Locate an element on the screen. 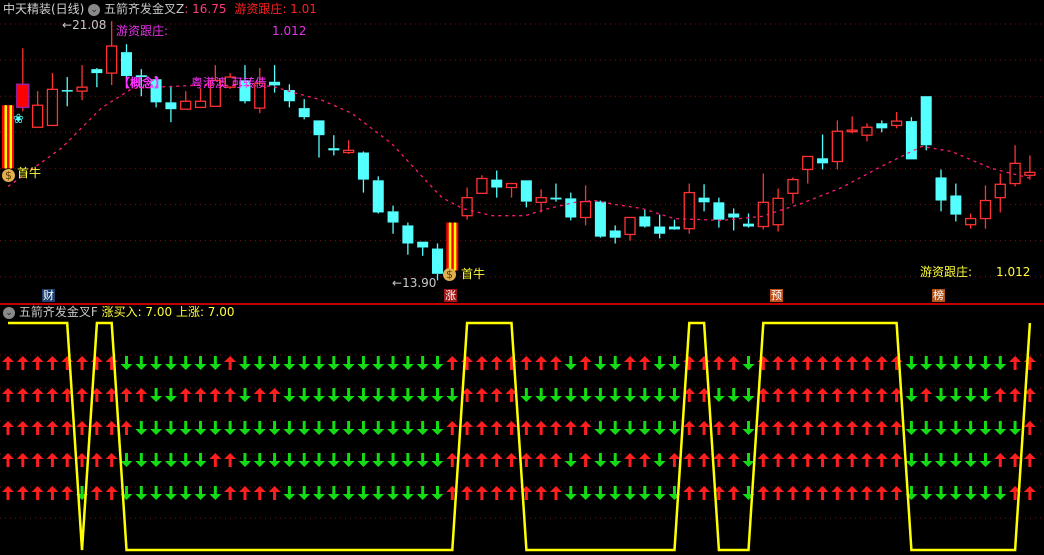 The width and height of the screenshot is (1044, 555). badge-limit-up: 涨 is located at coordinates (450, 295).